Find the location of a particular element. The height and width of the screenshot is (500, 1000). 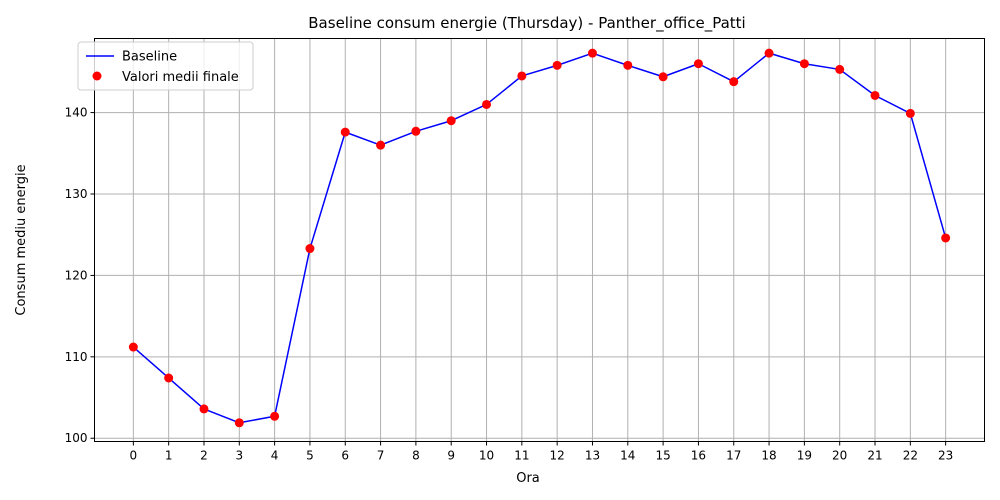

x-tick-label: 21 is located at coordinates (874, 456).